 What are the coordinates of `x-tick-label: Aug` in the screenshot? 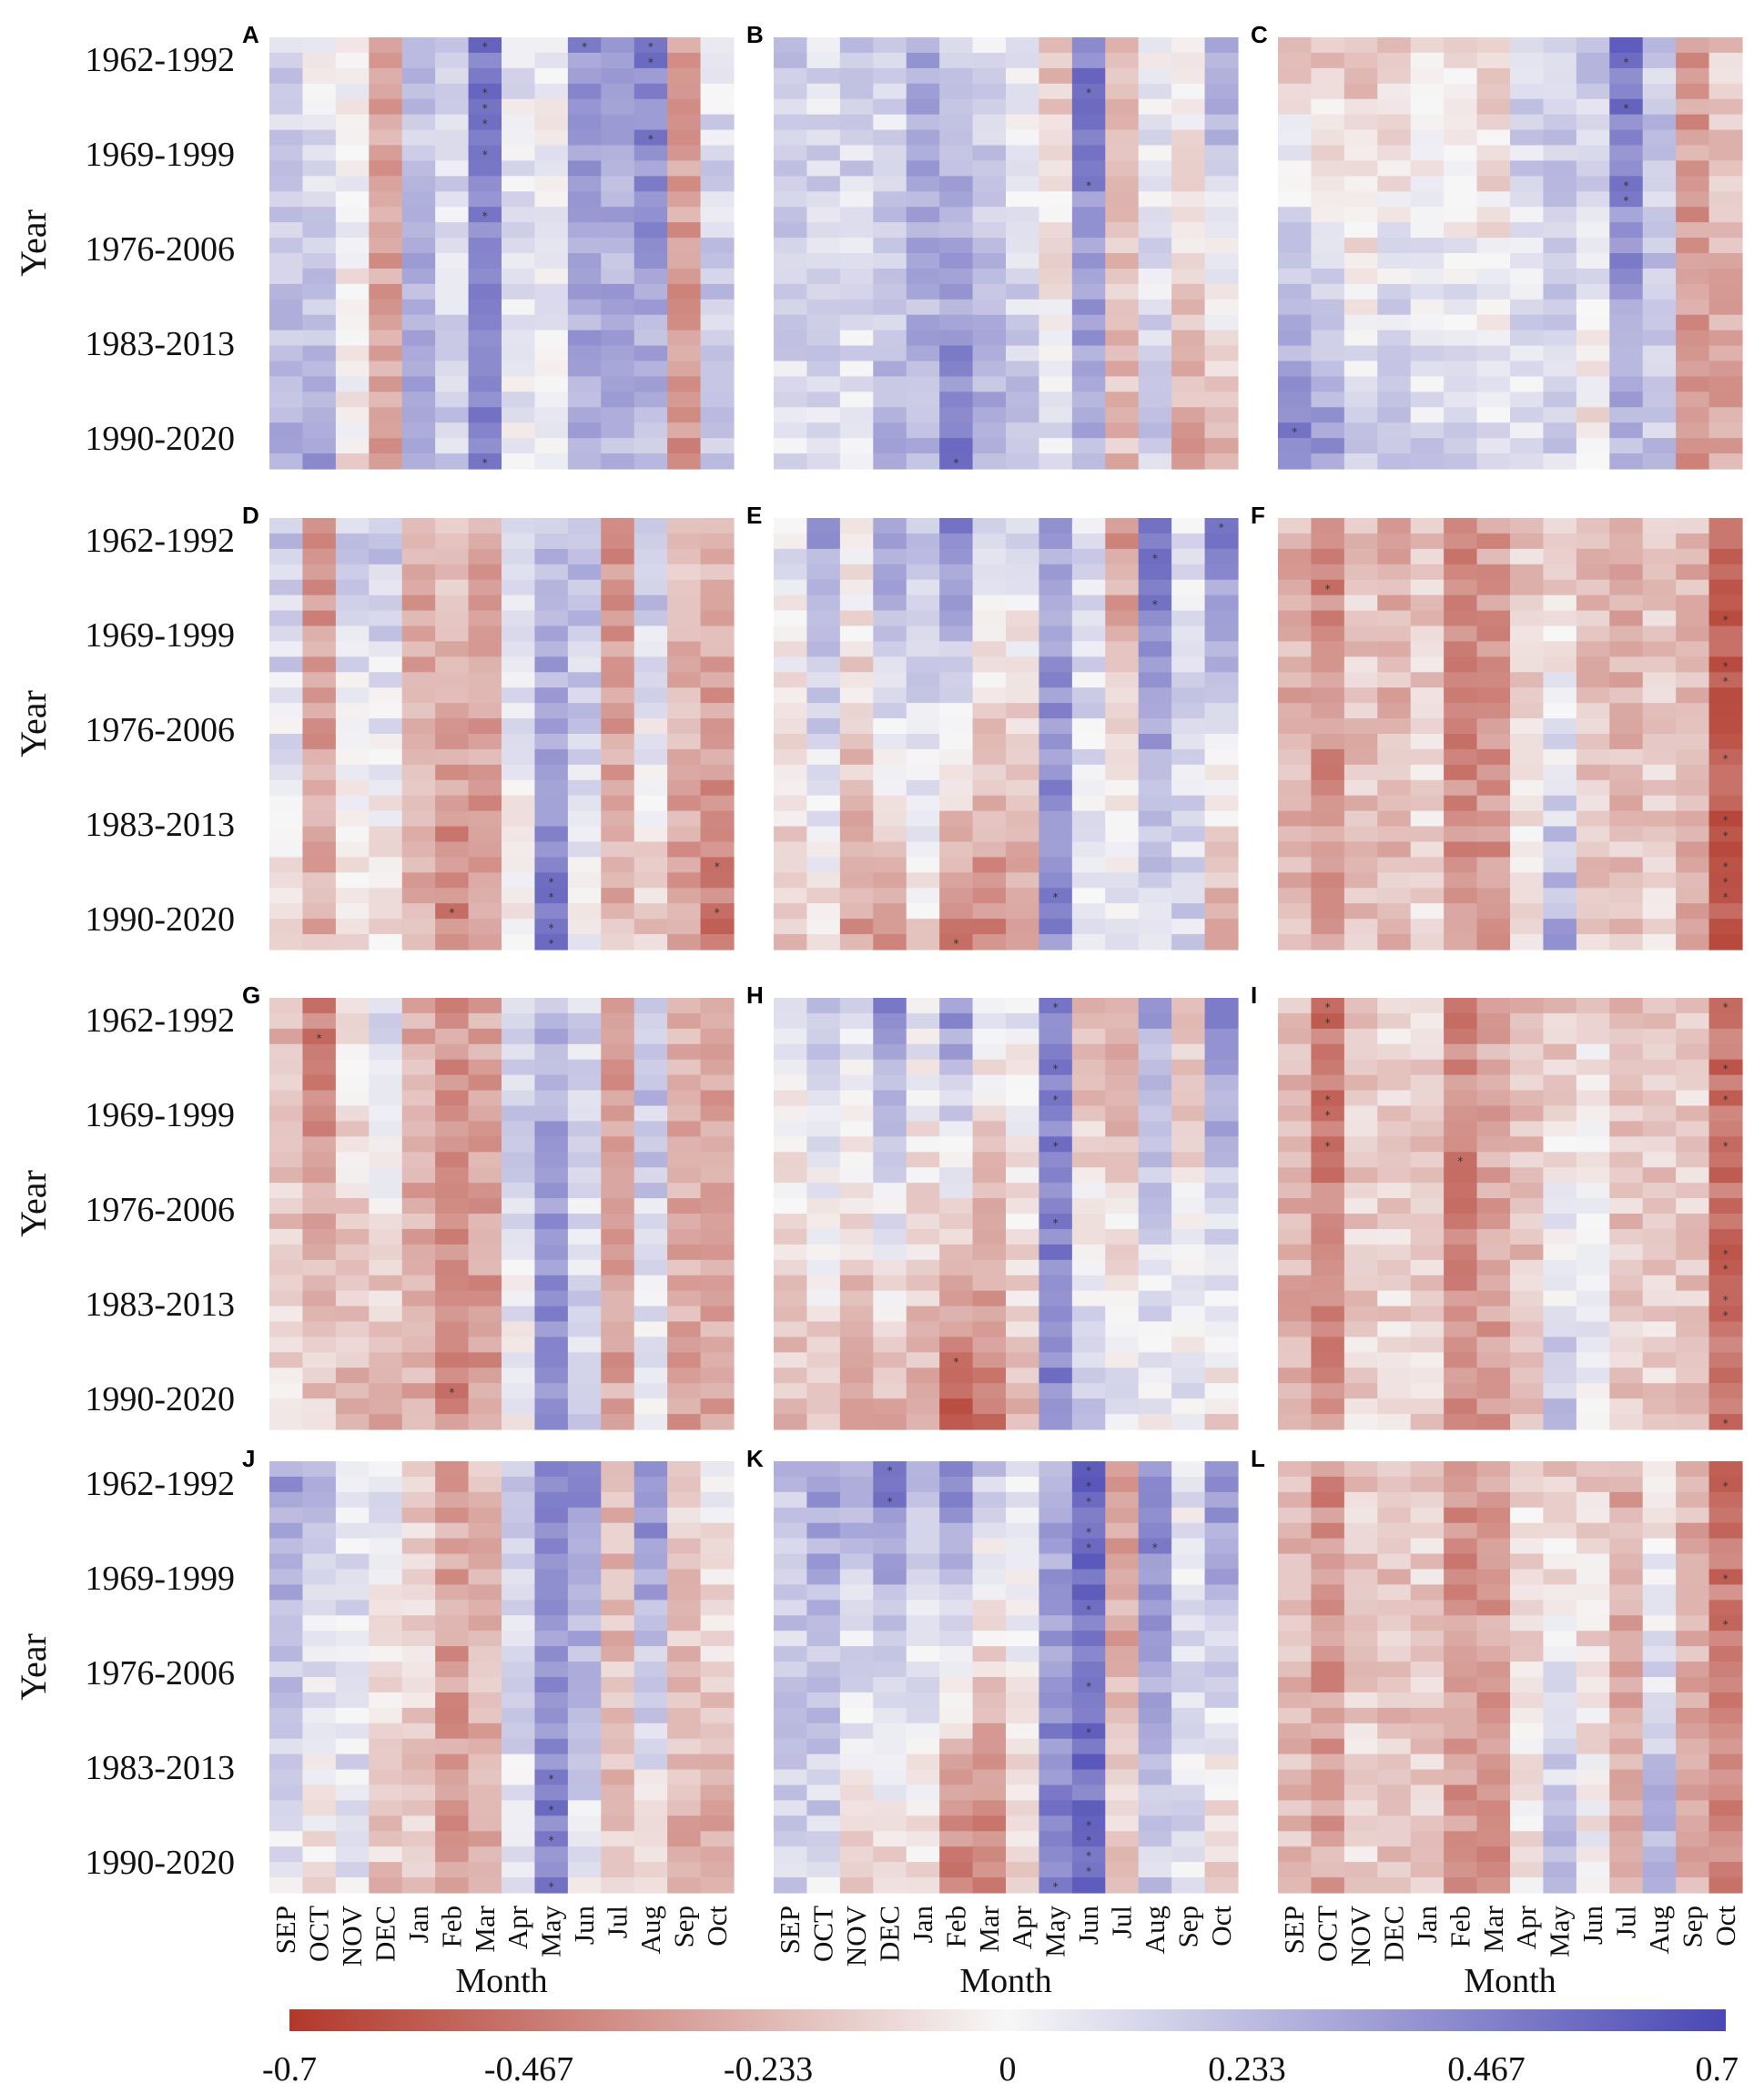 It's located at (1659, 1930).